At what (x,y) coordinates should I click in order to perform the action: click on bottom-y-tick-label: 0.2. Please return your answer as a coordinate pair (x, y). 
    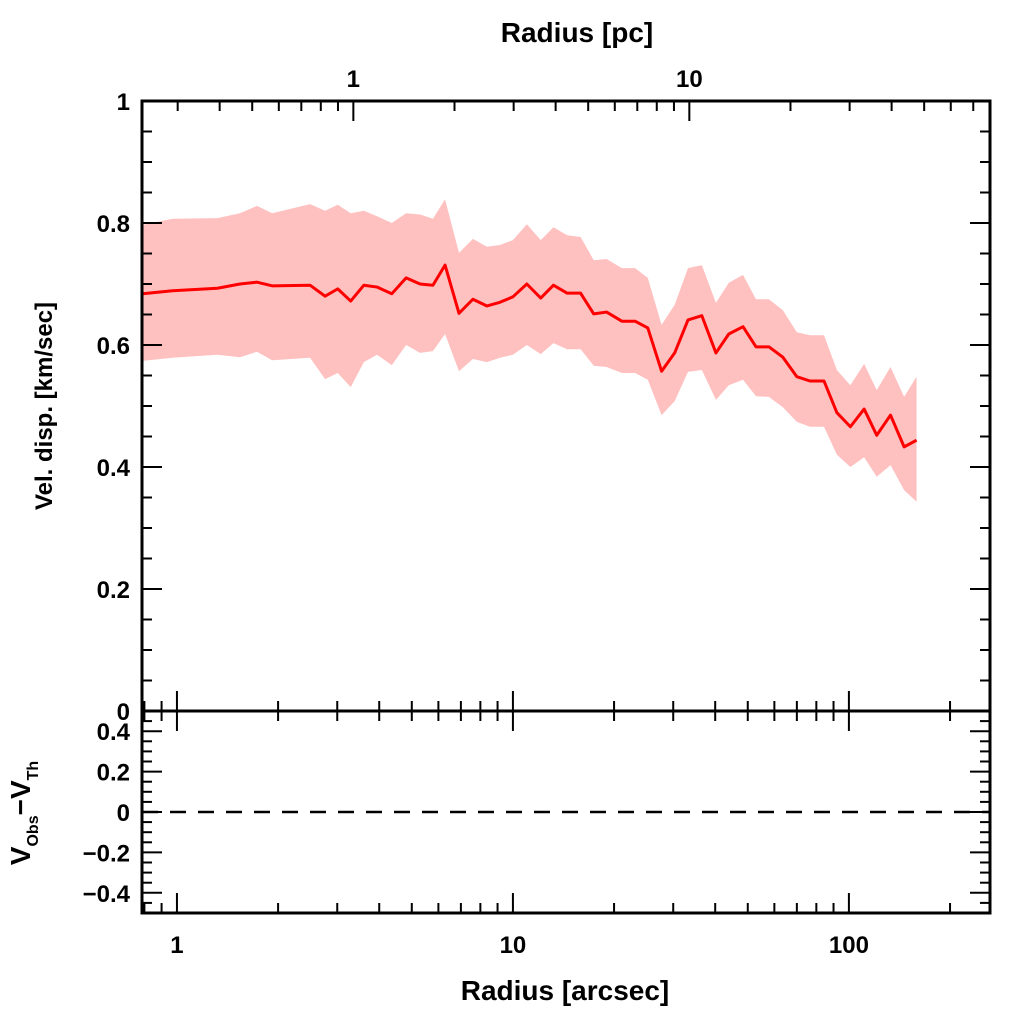
    Looking at the image, I should click on (113, 773).